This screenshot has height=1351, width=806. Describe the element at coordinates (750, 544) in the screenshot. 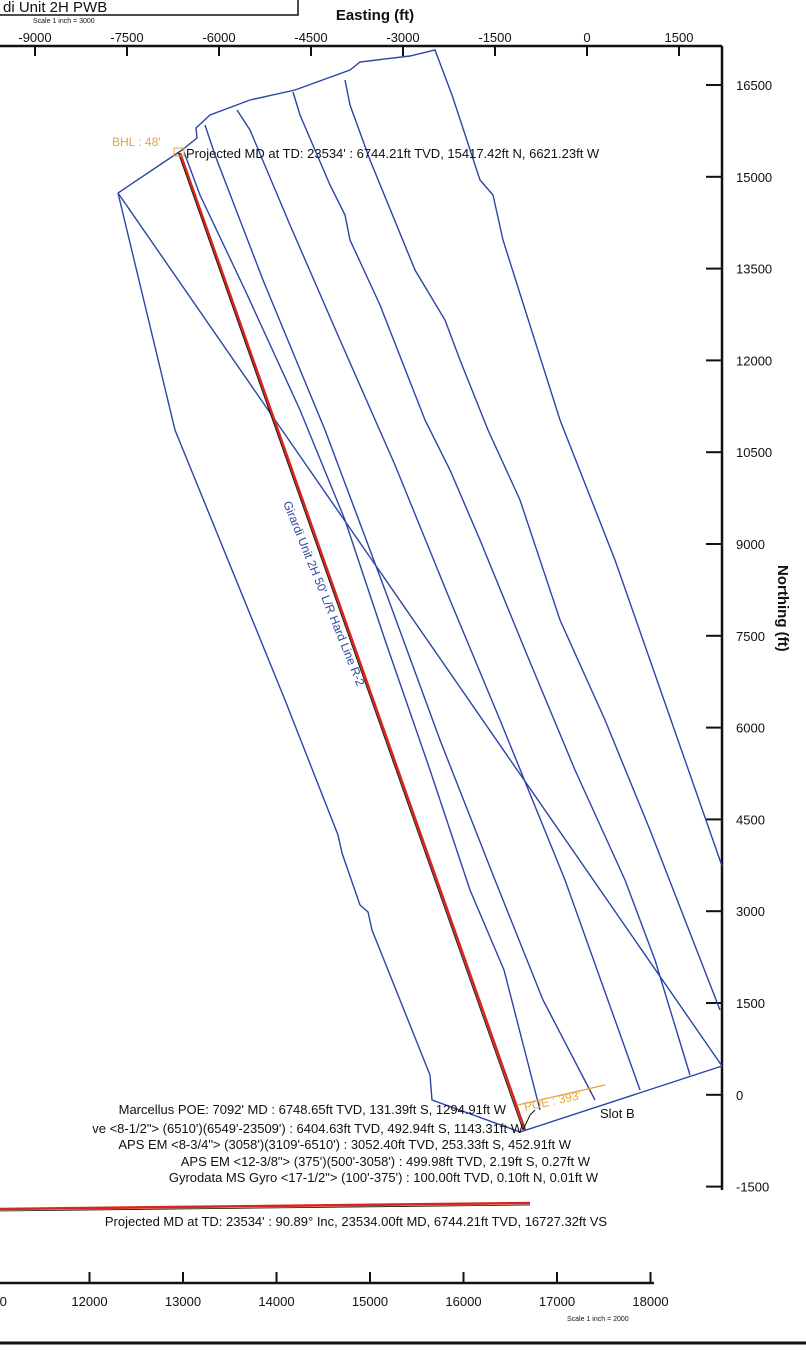

I see `right-tick-label: 9000` at that location.